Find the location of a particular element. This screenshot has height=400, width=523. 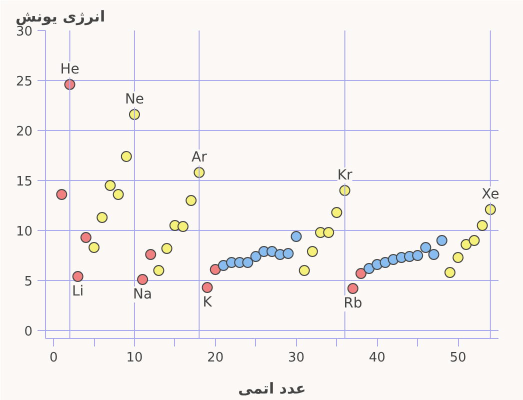

annotation: He is located at coordinates (70, 70).